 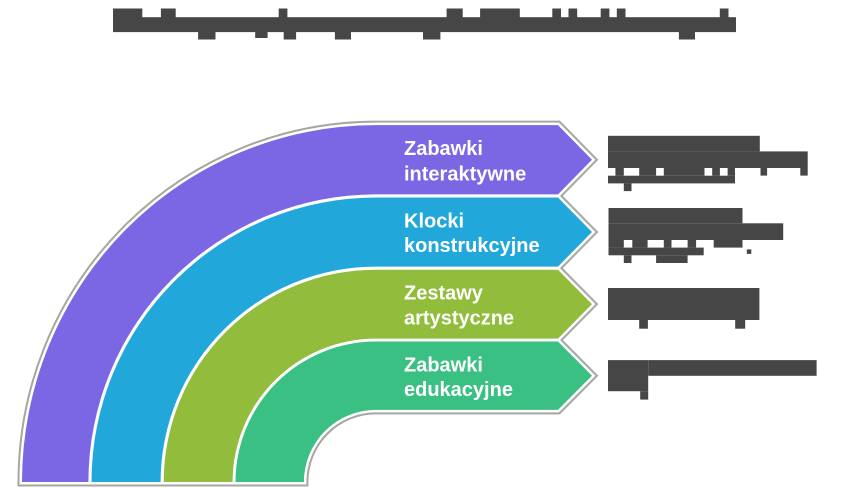 What do you see at coordinates (434, 222) in the screenshot?
I see `svg-text: Klocki` at bounding box center [434, 222].